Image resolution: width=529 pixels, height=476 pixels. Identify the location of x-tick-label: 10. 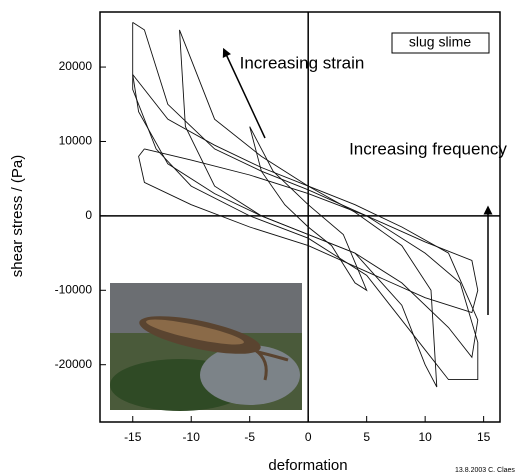
(425, 437).